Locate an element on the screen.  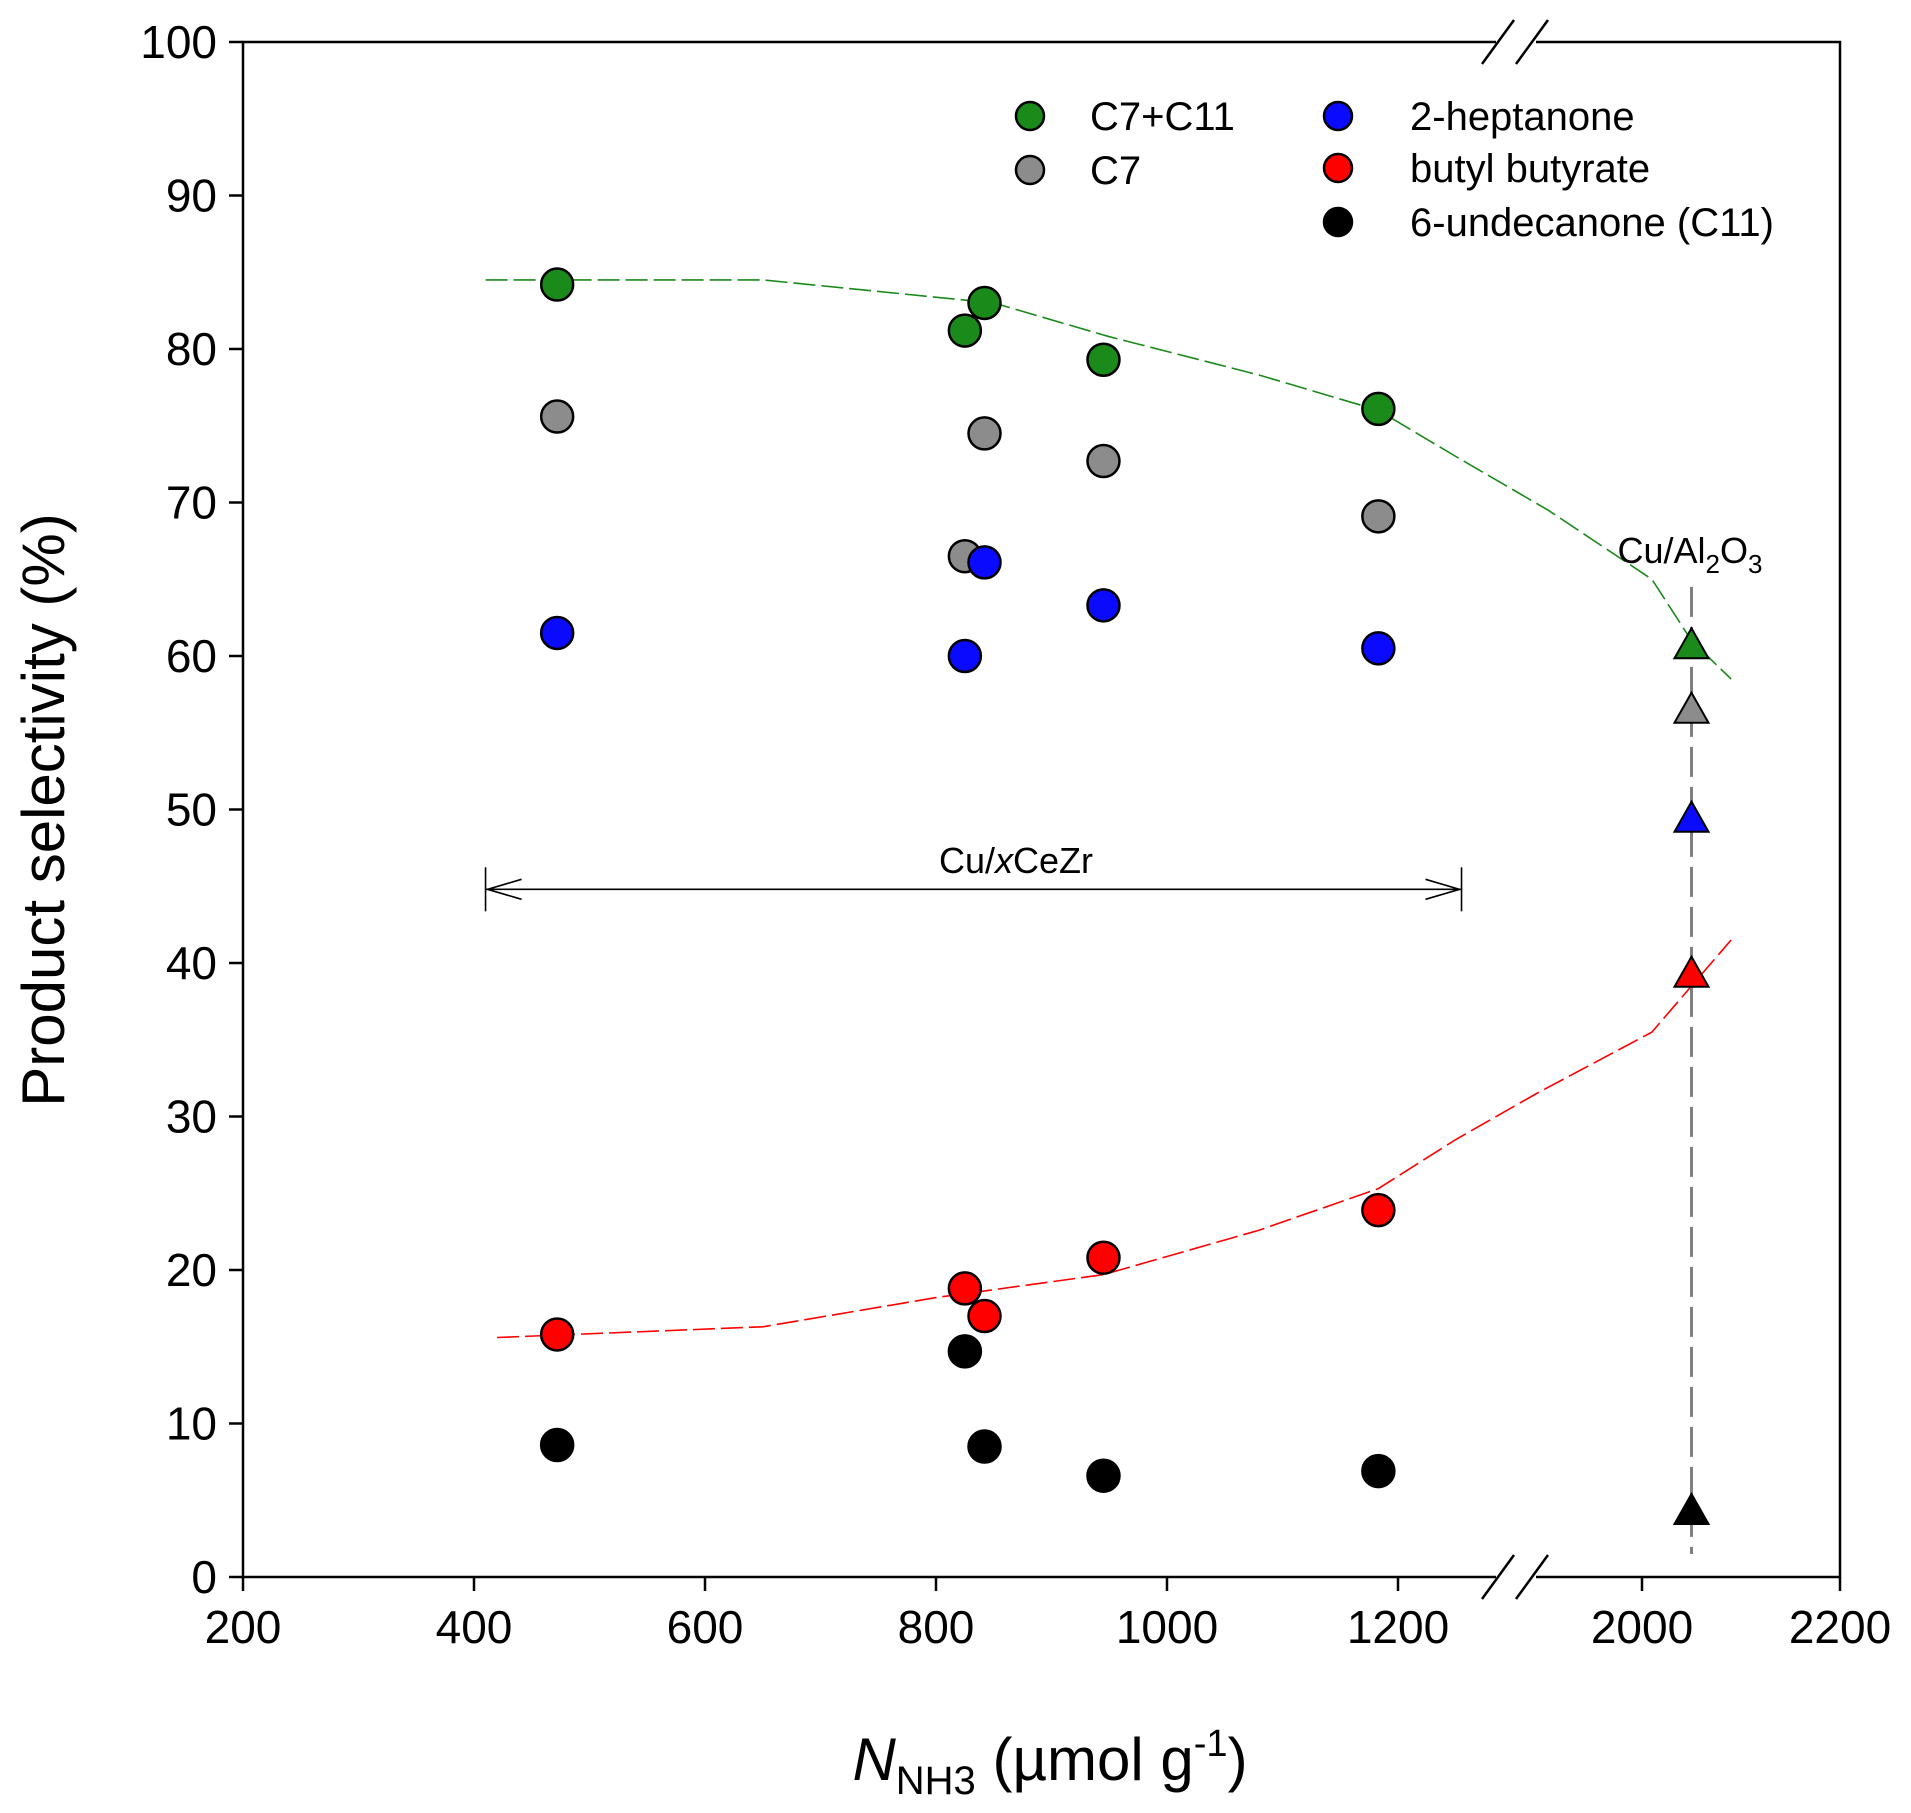
axis-break-marks is located at coordinates (1515, 809).